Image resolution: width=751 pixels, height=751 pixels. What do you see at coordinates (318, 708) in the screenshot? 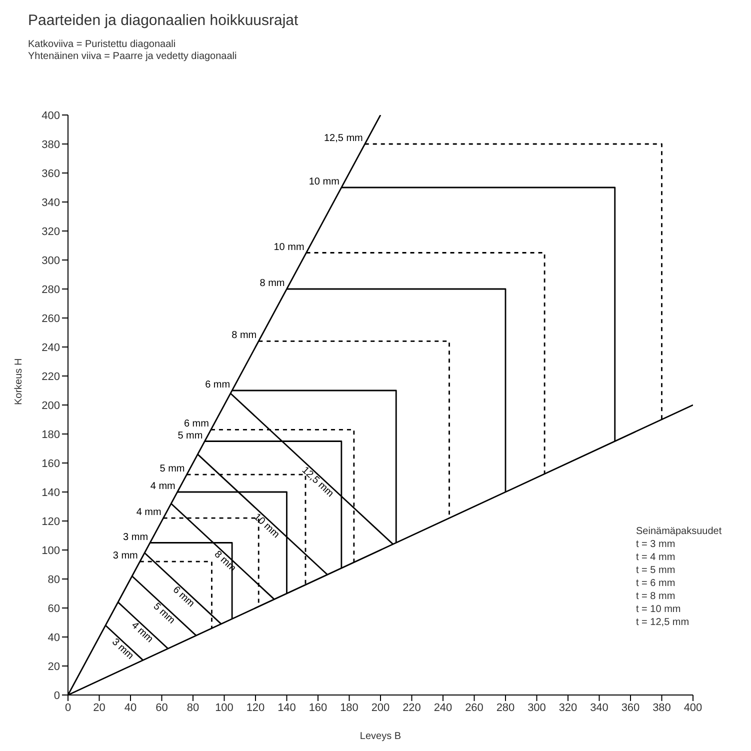
I see `x-tick-label: 160` at bounding box center [318, 708].